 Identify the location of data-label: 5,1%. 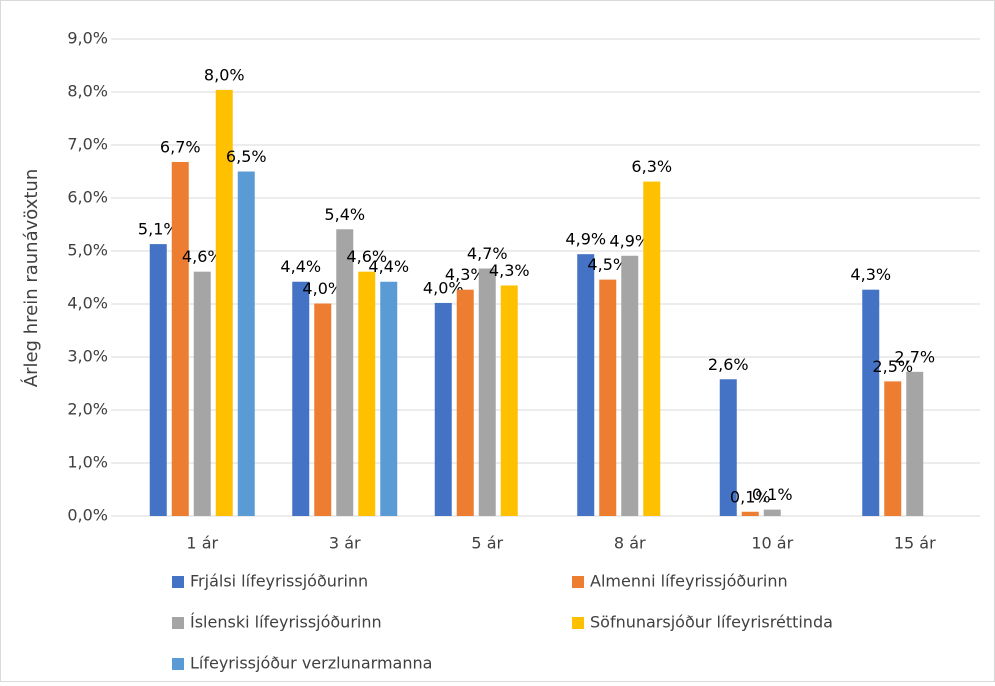
(158, 229).